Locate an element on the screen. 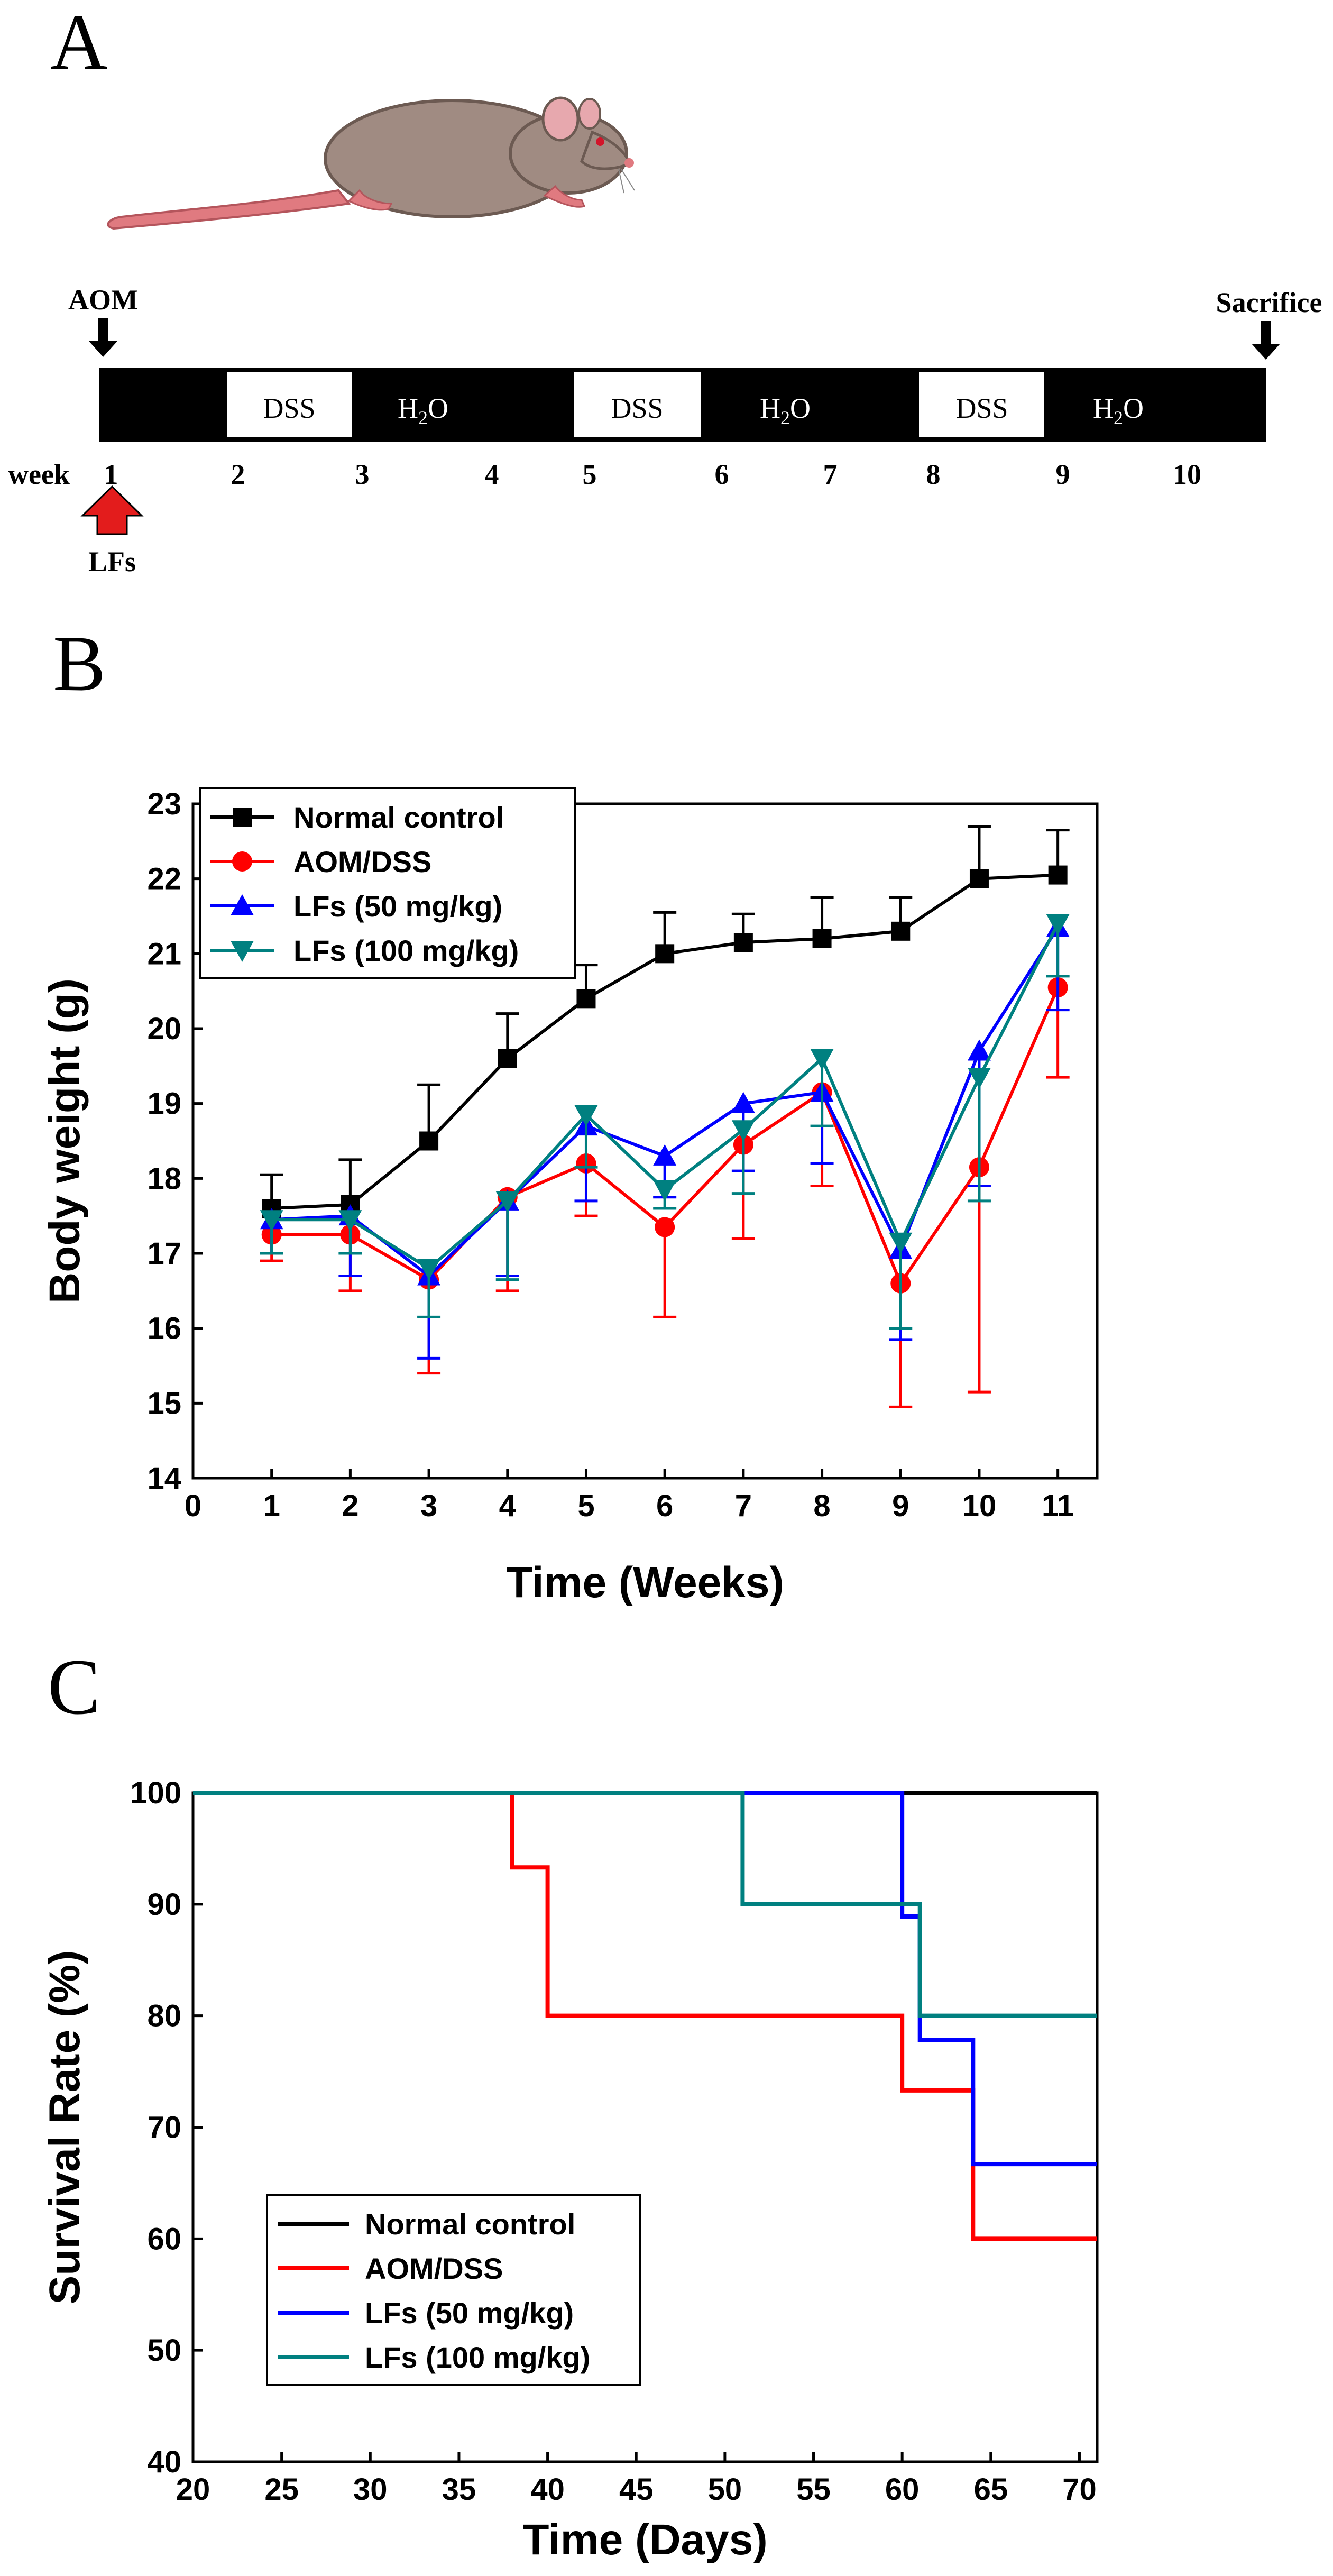 Image resolution: width=1333 pixels, height=2576 pixels. h2o-label-1: H2O is located at coordinates (423, 410).